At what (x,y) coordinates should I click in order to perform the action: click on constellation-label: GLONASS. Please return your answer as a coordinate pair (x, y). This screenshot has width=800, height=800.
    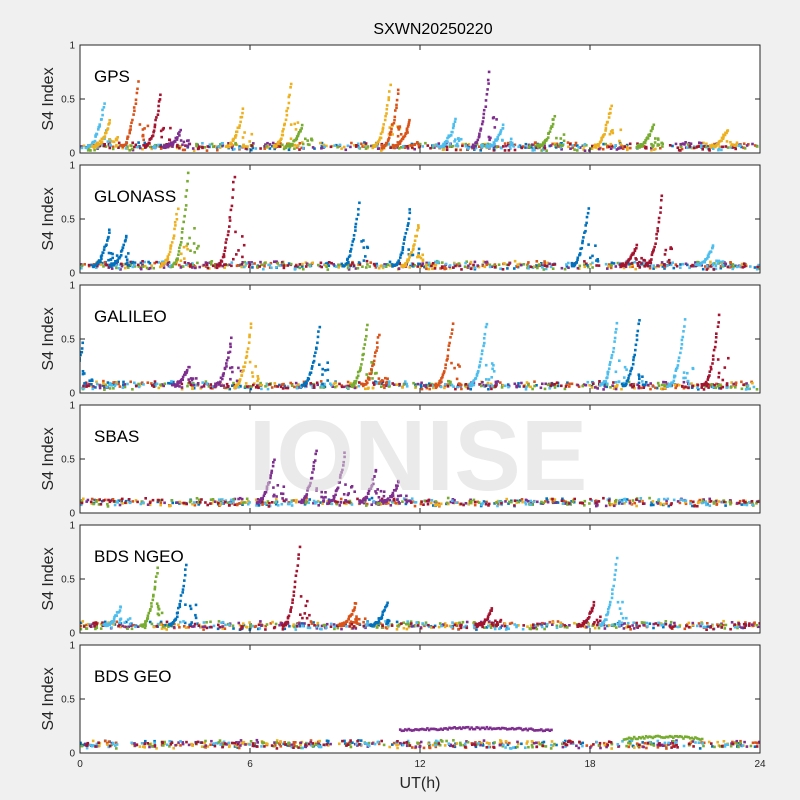
    Looking at the image, I should click on (135, 196).